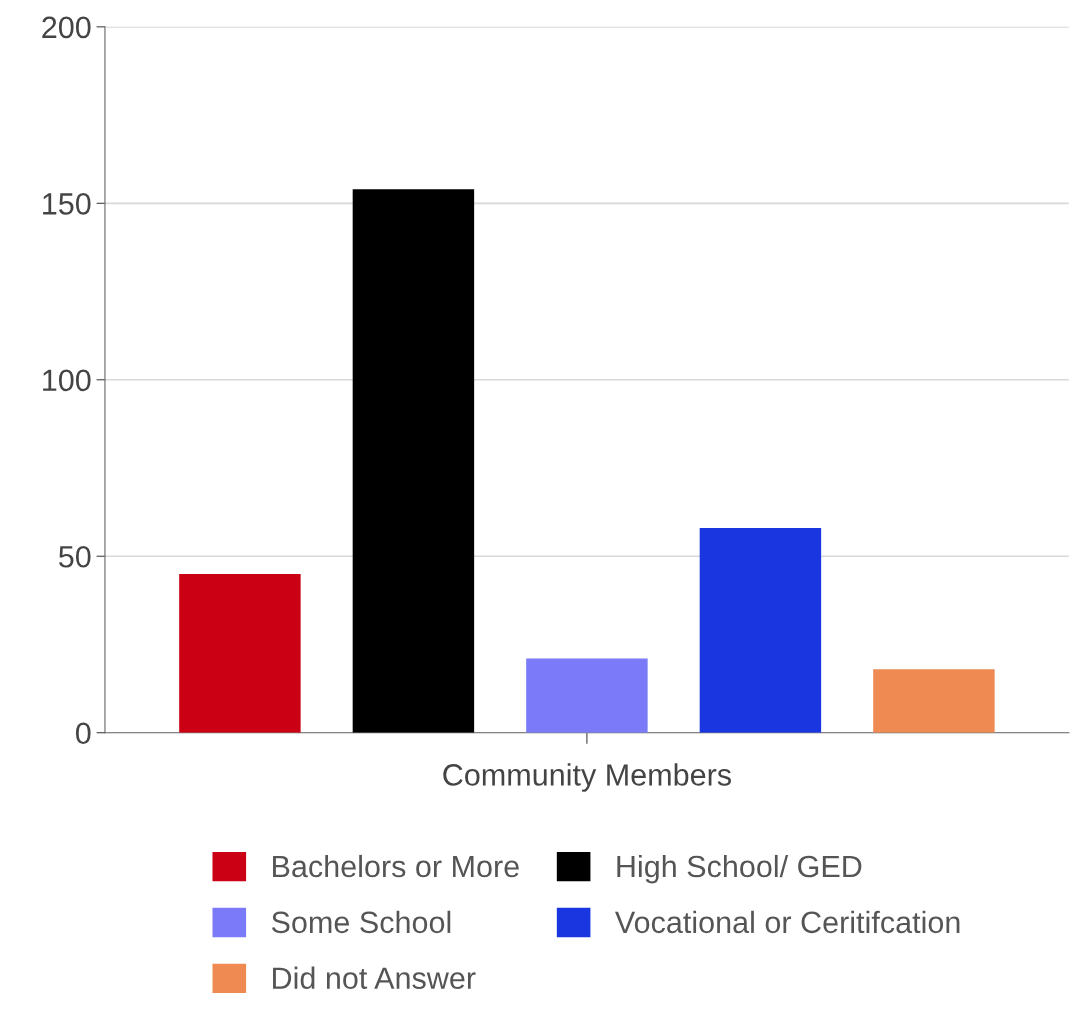  Describe the element at coordinates (83, 733) in the screenshot. I see `y-tick-label: 0` at that location.